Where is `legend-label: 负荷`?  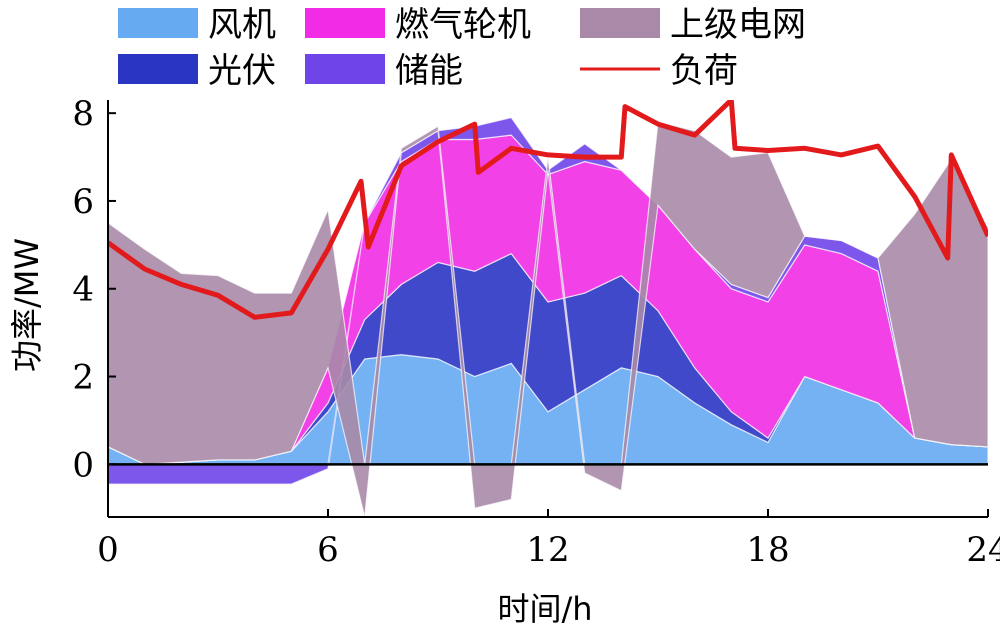 legend-label: 负荷 is located at coordinates (704, 71).